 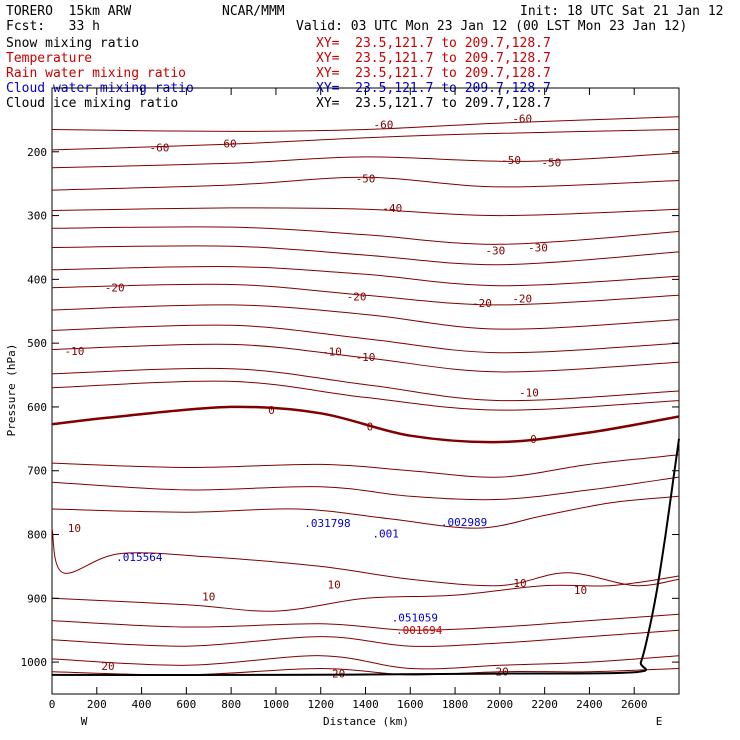 I want to click on contour-label-10: -20, so click(x=115, y=288).